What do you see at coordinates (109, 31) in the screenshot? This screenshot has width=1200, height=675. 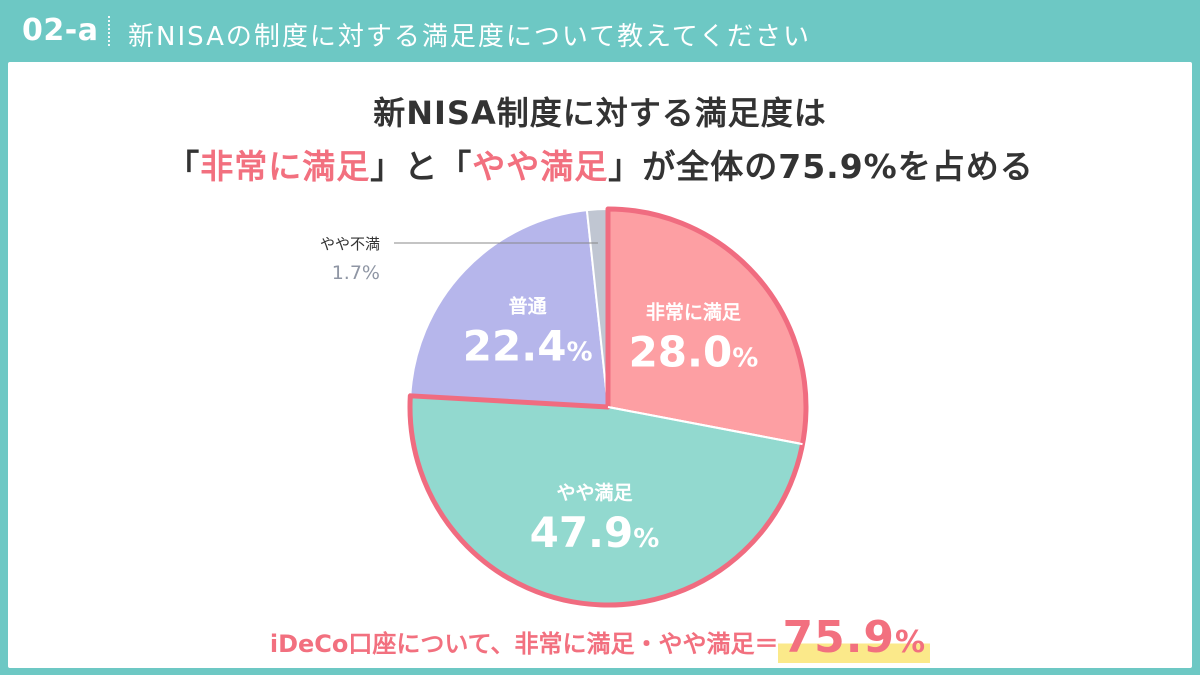 I see `header-divider` at bounding box center [109, 31].